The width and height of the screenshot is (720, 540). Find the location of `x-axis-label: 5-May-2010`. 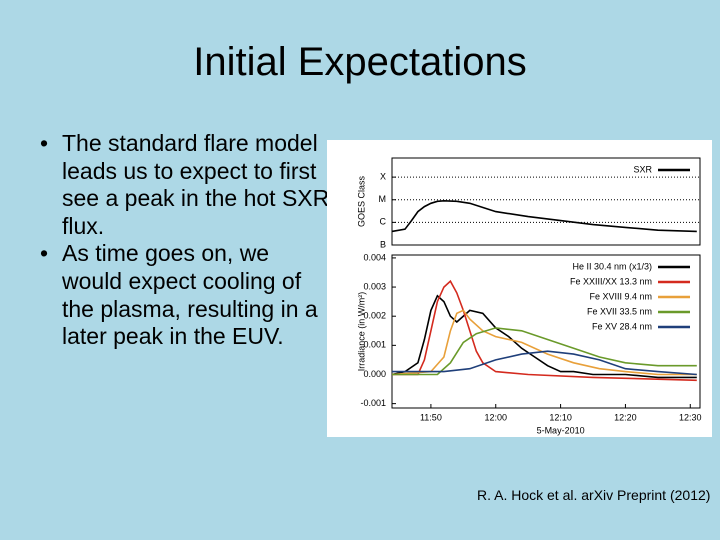

x-axis-label: 5-May-2010 is located at coordinates (561, 430).